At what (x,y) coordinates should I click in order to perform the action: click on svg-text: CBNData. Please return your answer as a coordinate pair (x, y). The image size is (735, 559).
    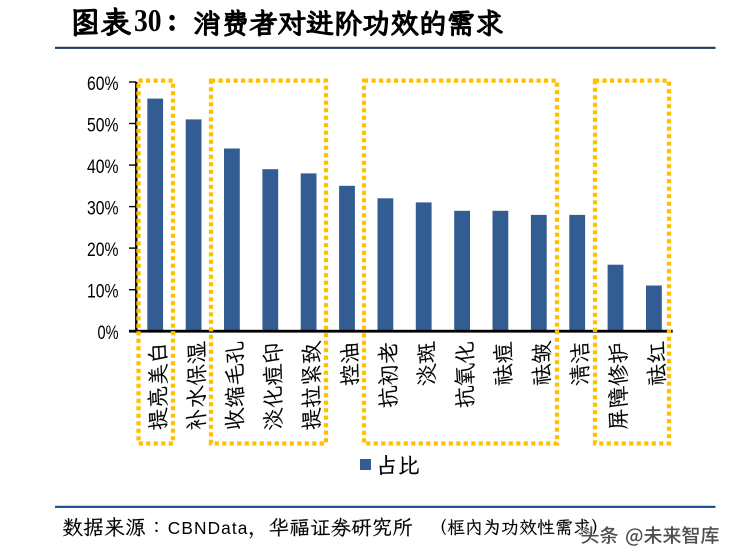
    Looking at the image, I should click on (208, 528).